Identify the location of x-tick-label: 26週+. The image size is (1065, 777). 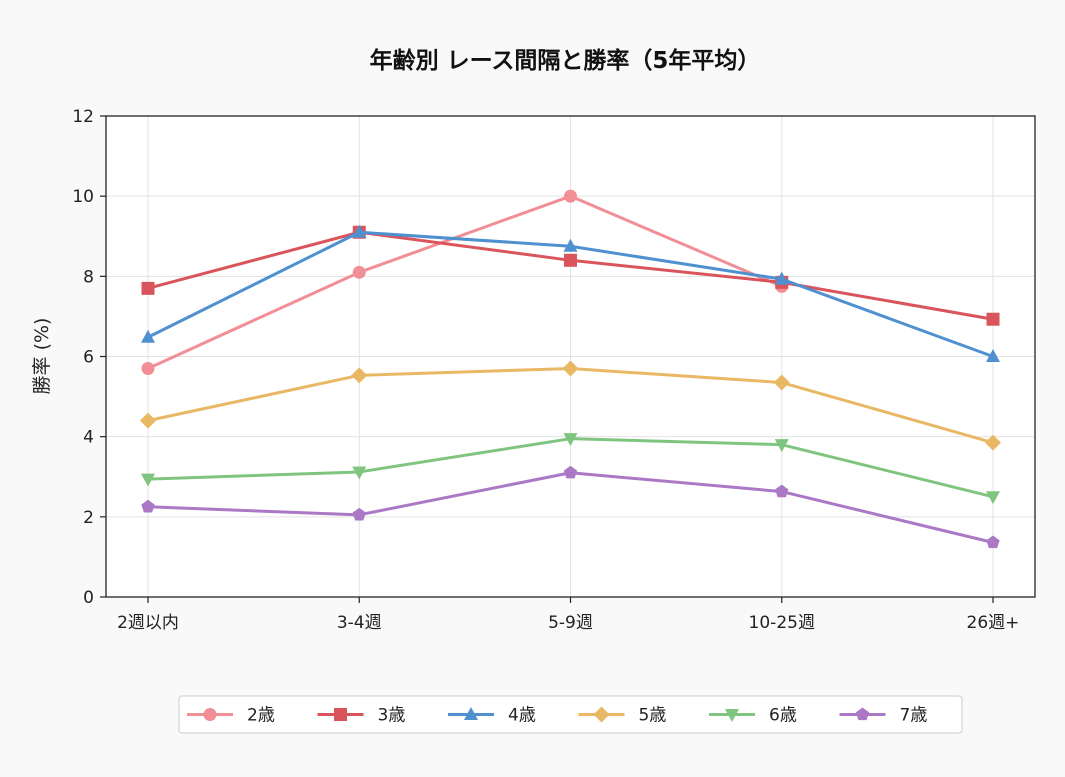
(993, 623).